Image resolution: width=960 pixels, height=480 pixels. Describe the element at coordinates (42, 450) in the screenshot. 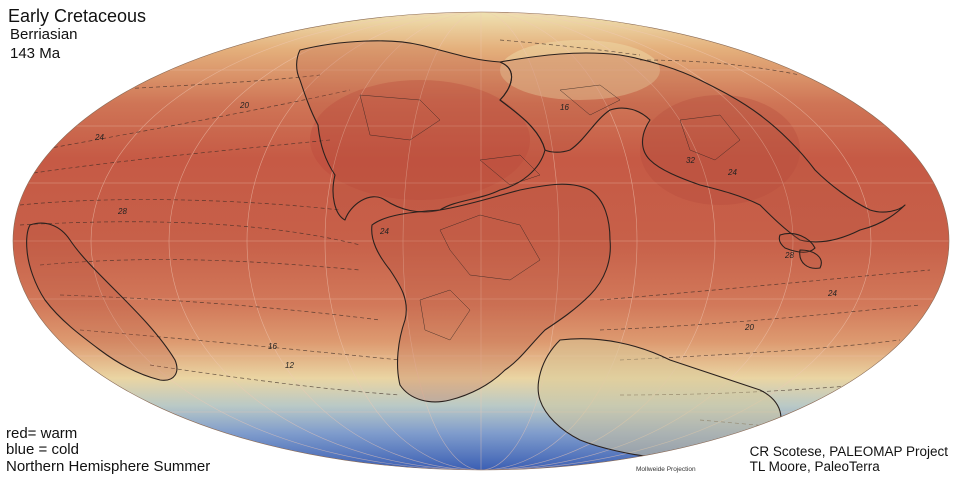

I see `legend-cold: blue = cold` at that location.